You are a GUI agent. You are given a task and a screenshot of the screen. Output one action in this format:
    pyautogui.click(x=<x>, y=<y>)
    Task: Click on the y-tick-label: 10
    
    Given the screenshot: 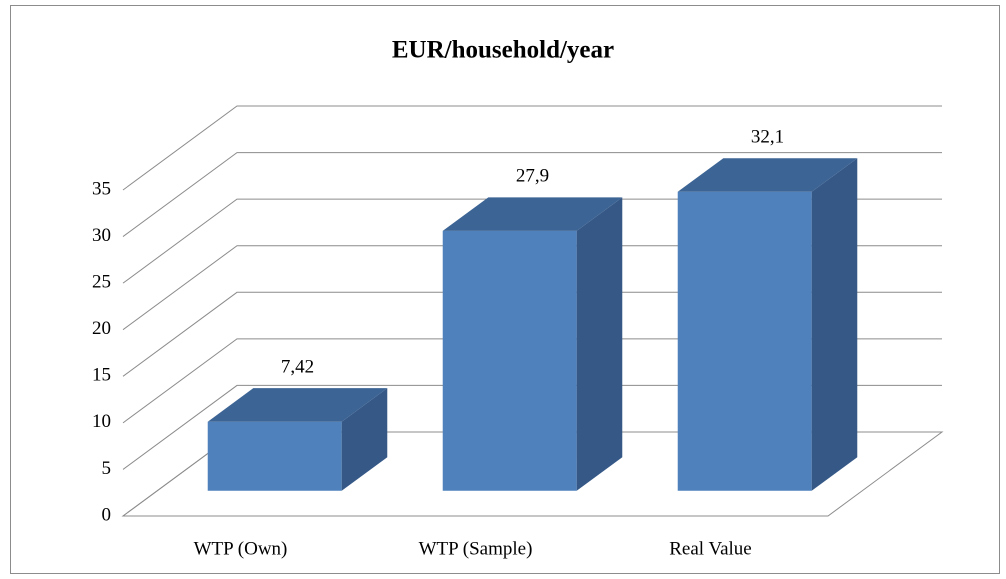 What is the action you would take?
    pyautogui.click(x=101, y=421)
    